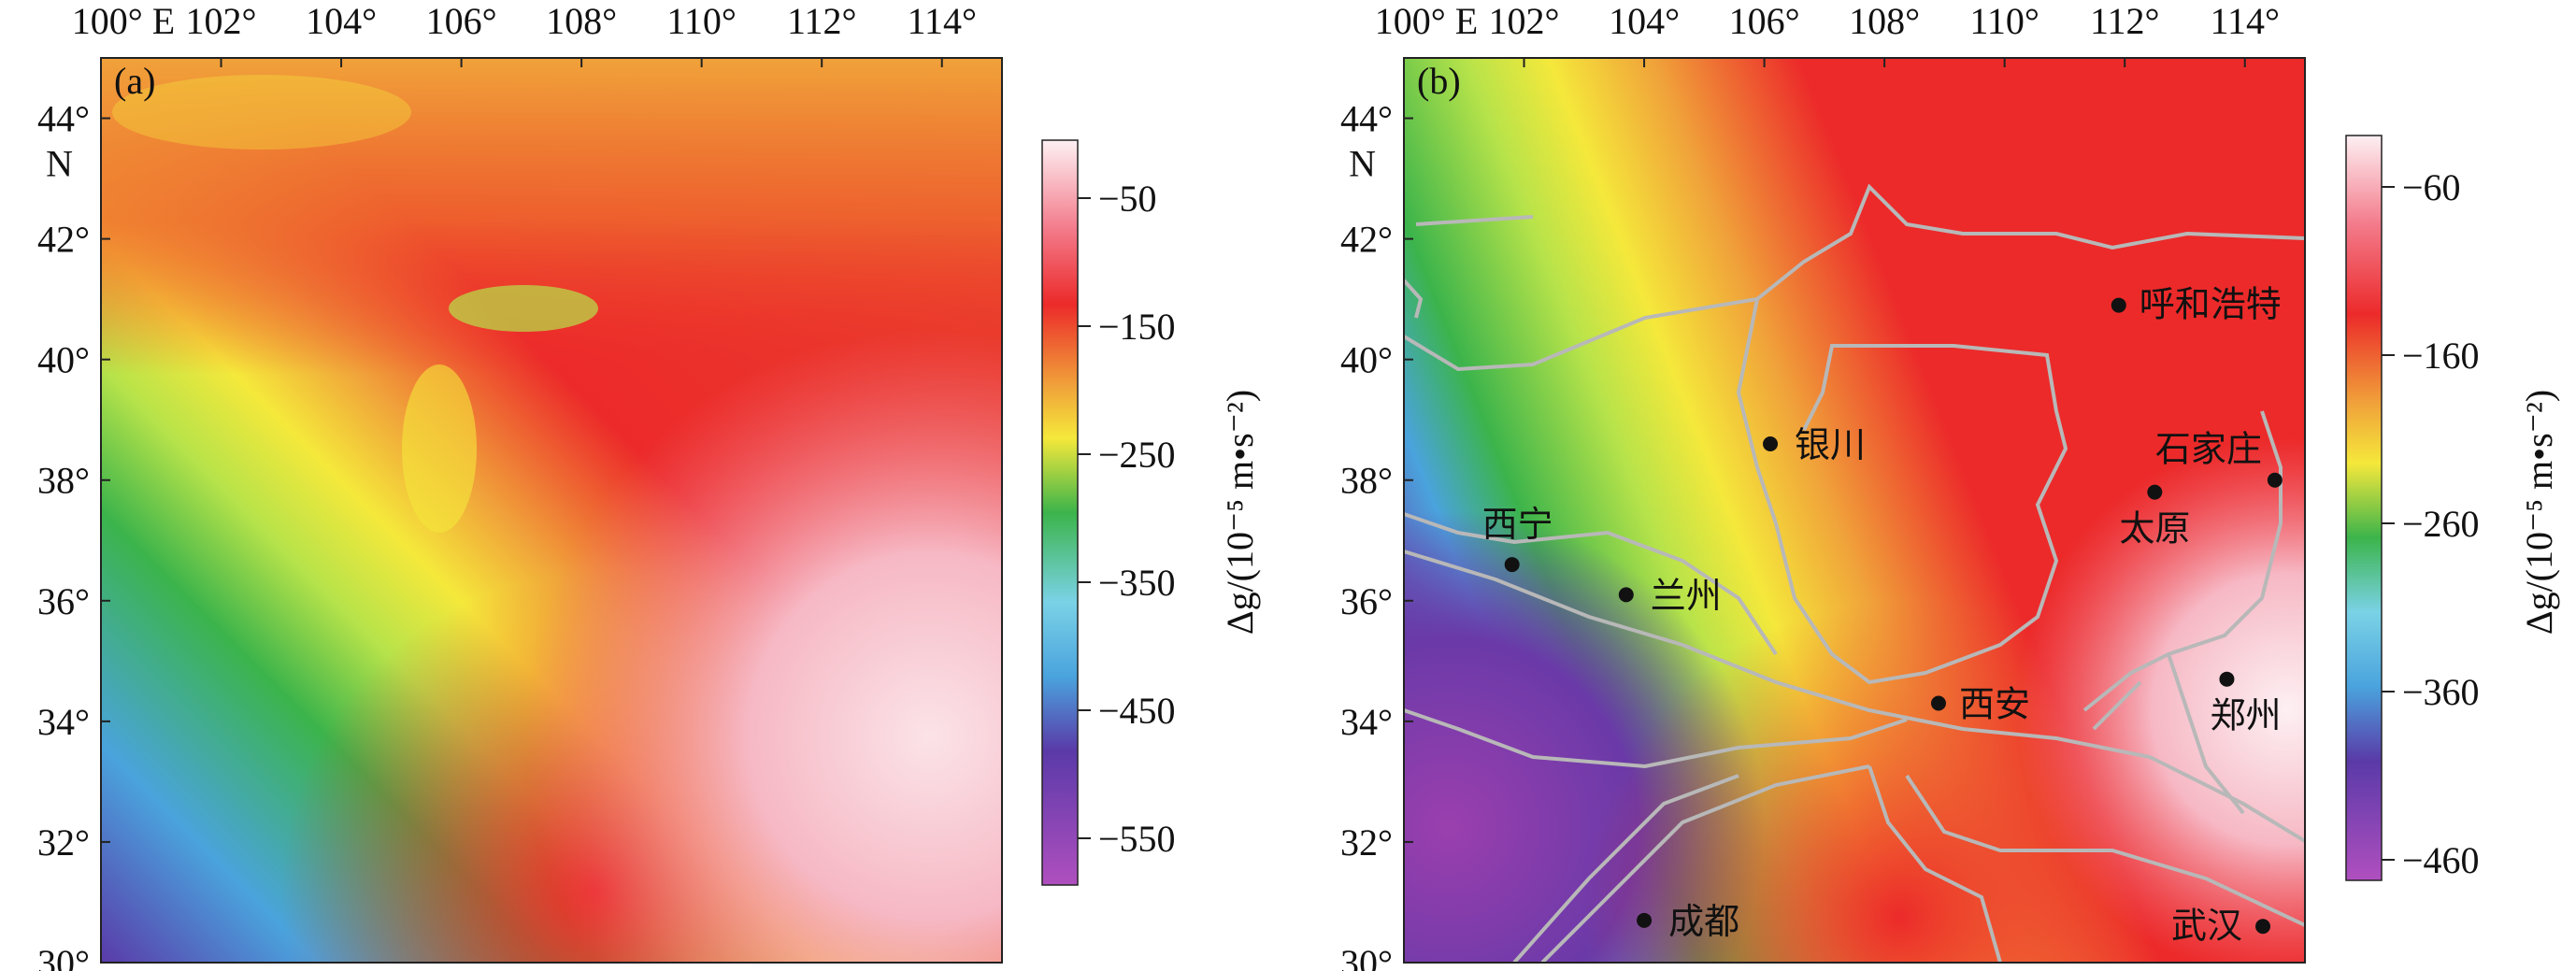  I want to click on y-tick-label-a: 42°, so click(63, 240).